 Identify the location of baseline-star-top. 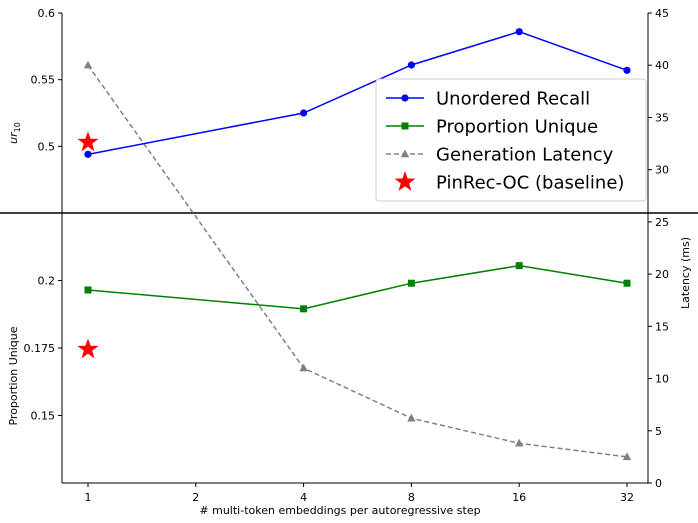
(88, 141).